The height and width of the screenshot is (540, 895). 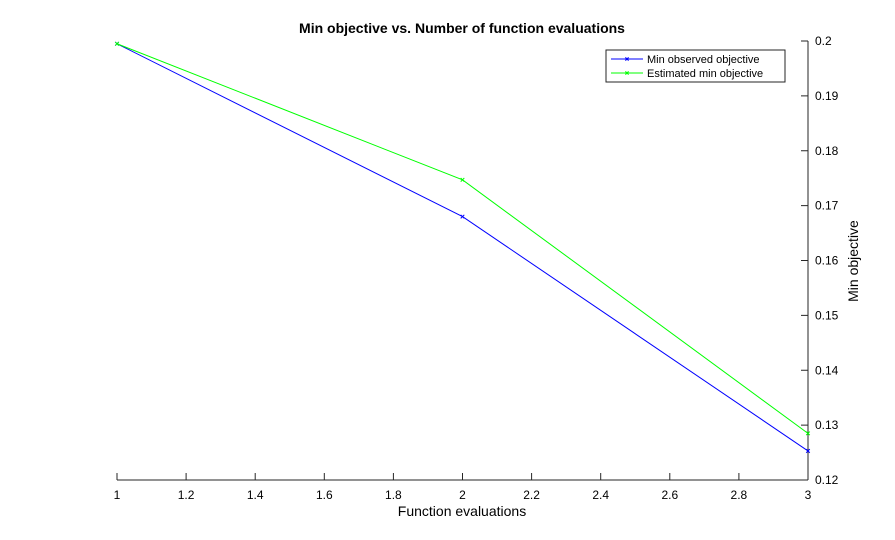 What do you see at coordinates (827, 206) in the screenshot?
I see `y-tick-label: 0.17` at bounding box center [827, 206].